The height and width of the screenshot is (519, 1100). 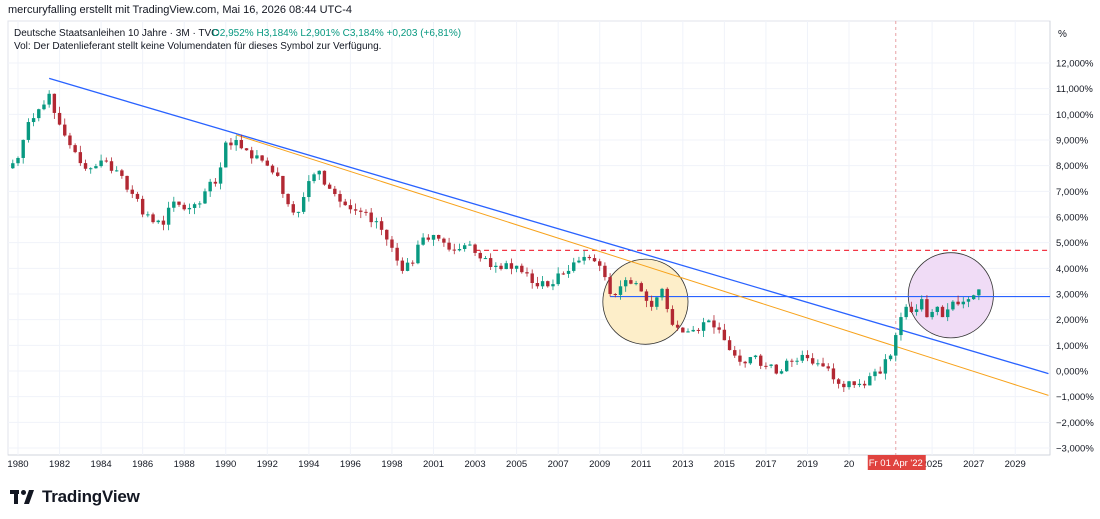 I want to click on footer-brand: TradingView, so click(x=75, y=497).